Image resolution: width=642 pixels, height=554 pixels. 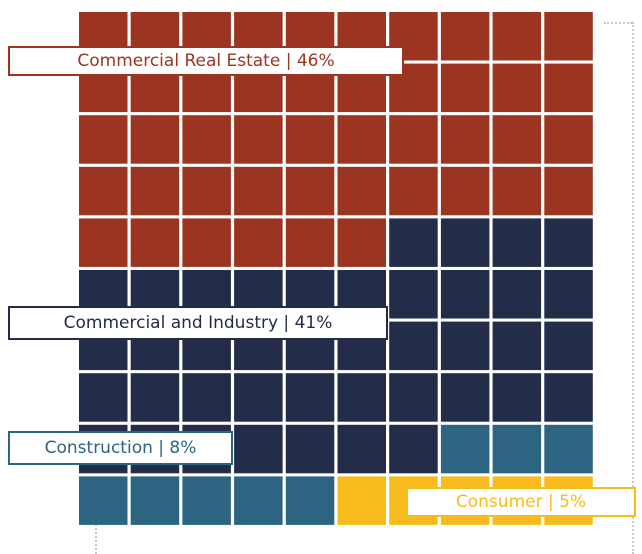 I want to click on label-construction-text: Construction | 8%, so click(x=120, y=448).